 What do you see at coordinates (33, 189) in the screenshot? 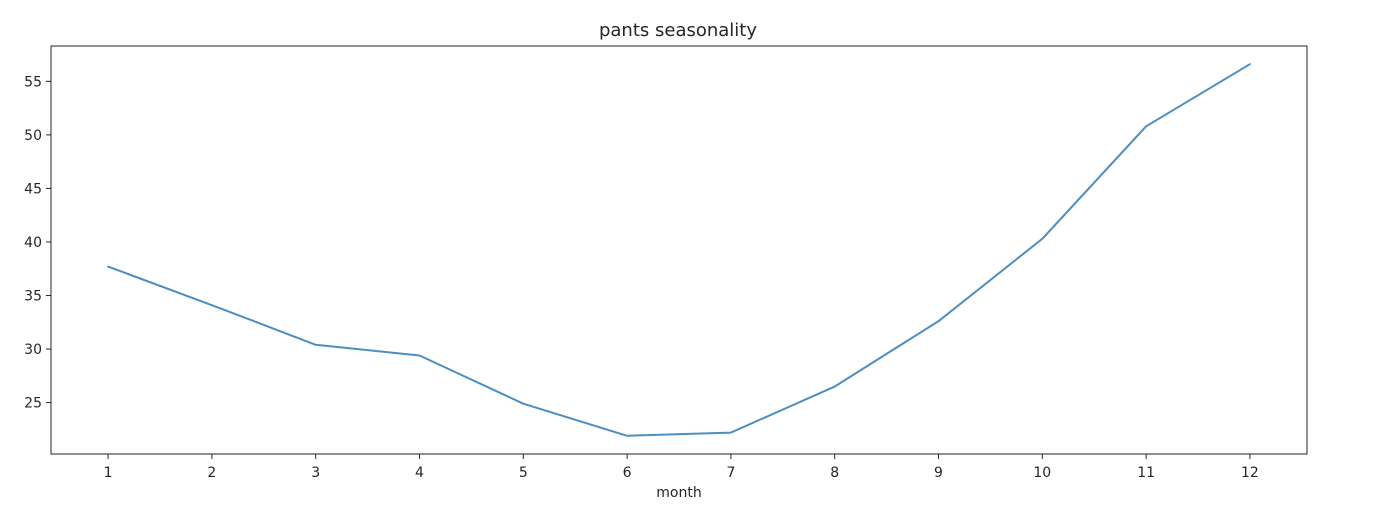
I see `y-tick-label: 45` at bounding box center [33, 189].